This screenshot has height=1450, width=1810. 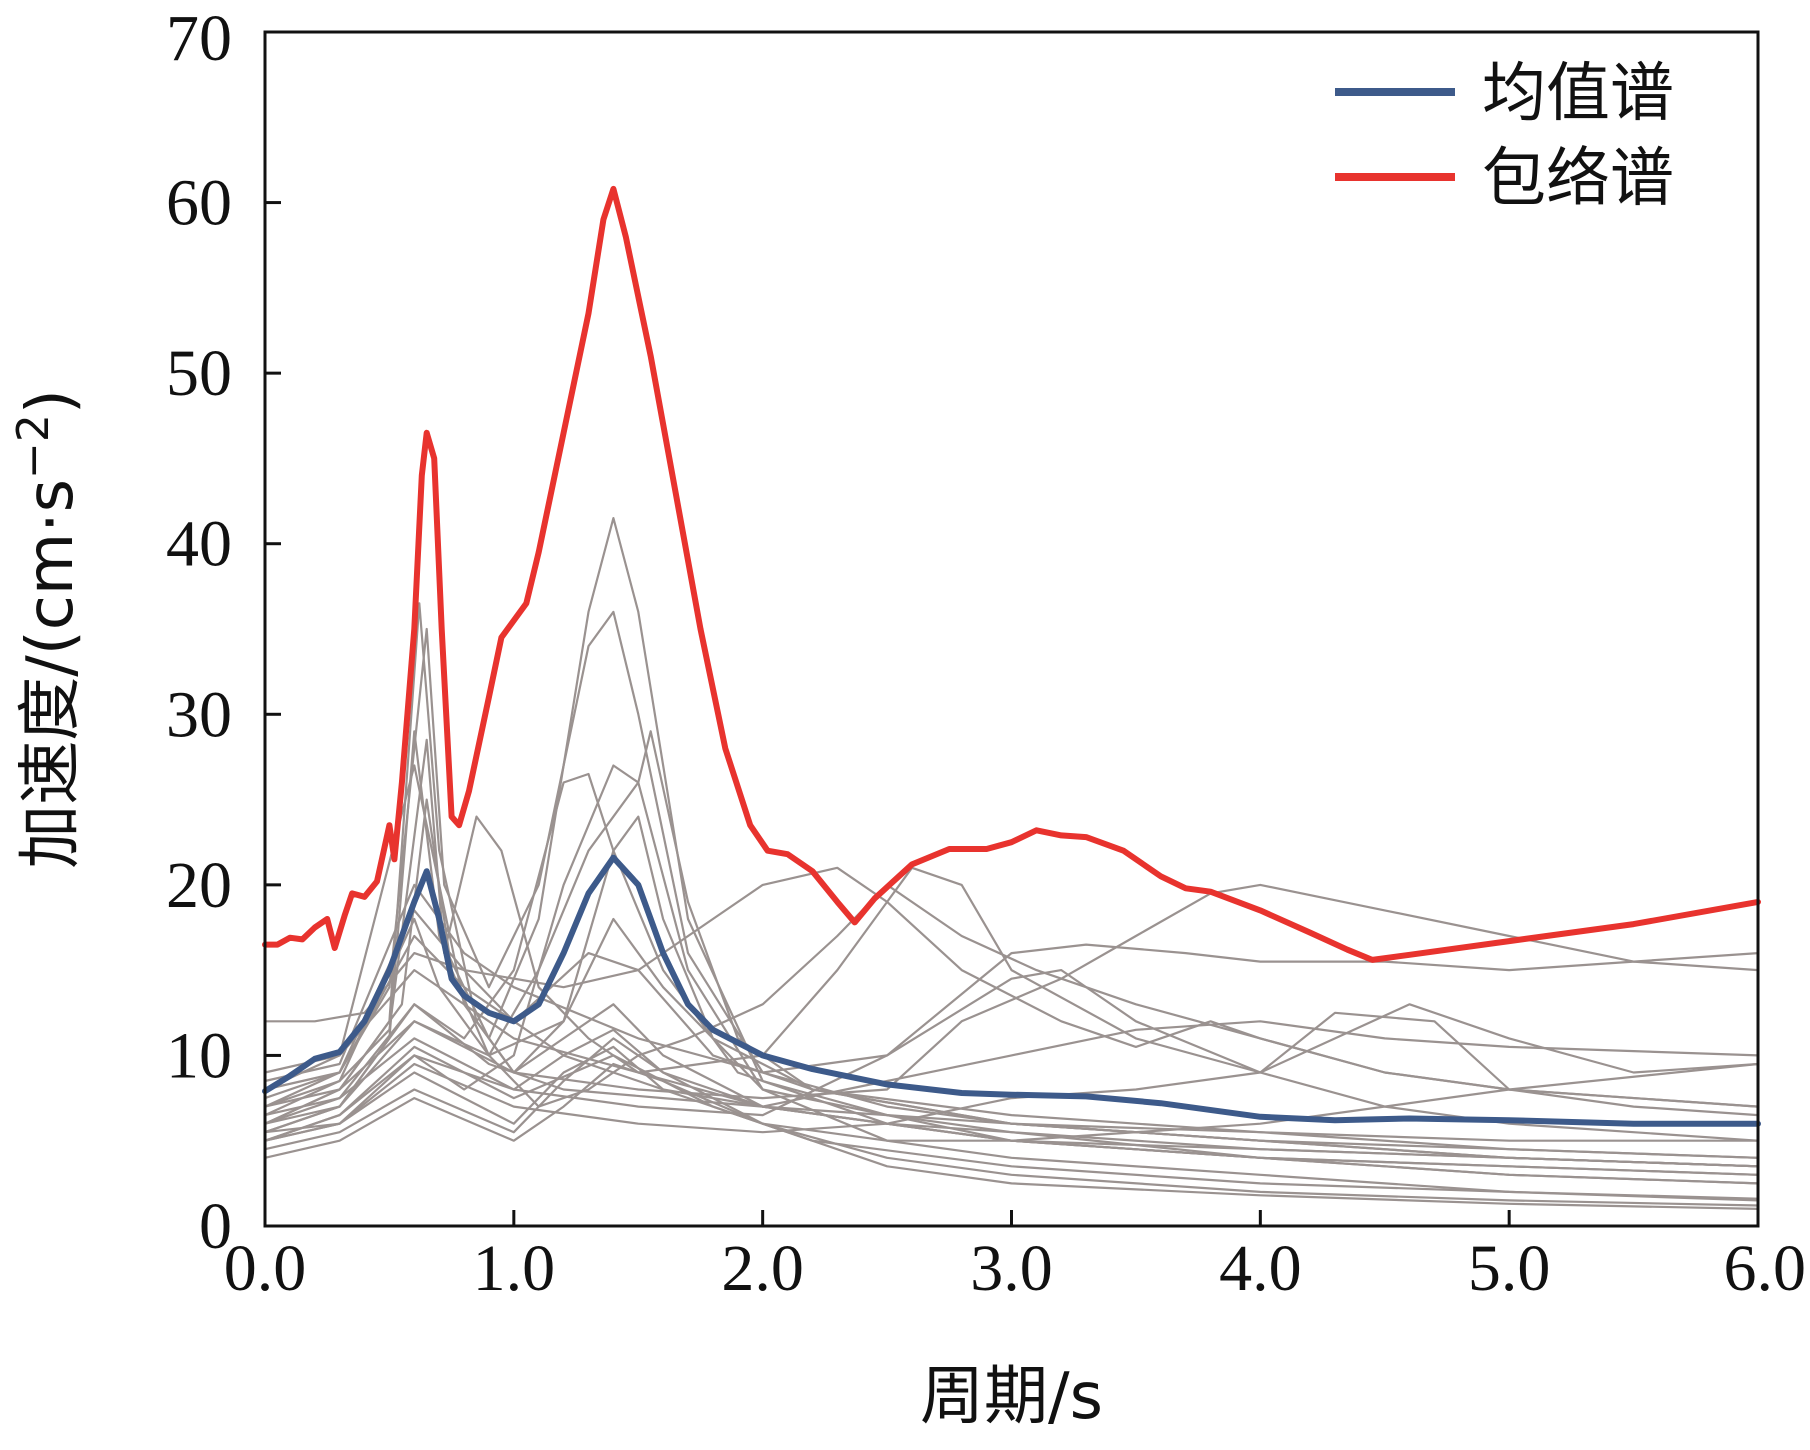 What do you see at coordinates (1011, 1268) in the screenshot?
I see `x-tick-label: 3.0` at bounding box center [1011, 1268].